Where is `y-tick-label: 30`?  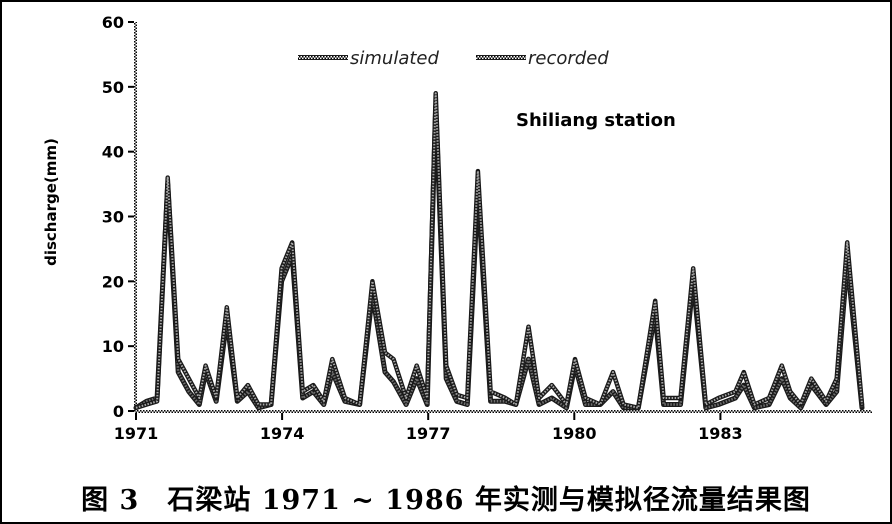 y-tick-label: 30 is located at coordinates (113, 217).